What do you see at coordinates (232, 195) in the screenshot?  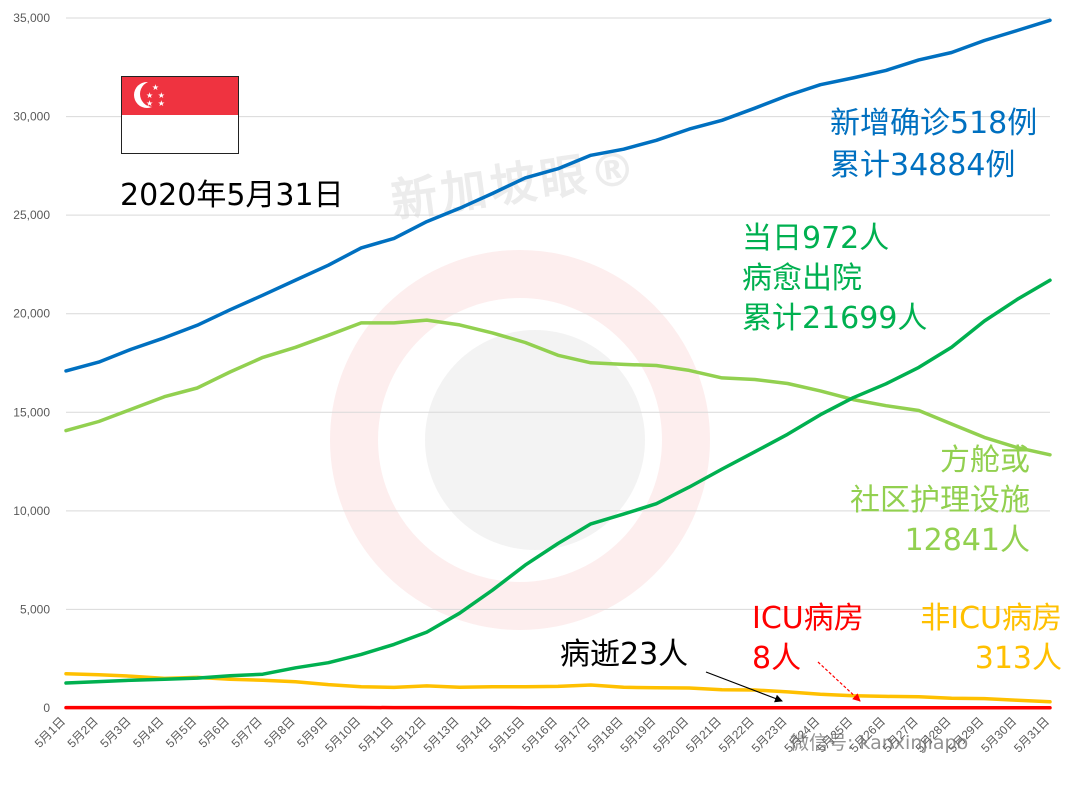 I see `date-label: 2020年5月31日` at bounding box center [232, 195].